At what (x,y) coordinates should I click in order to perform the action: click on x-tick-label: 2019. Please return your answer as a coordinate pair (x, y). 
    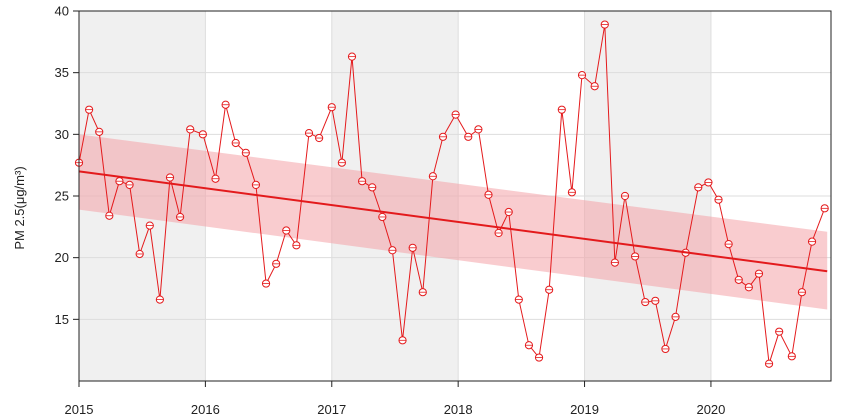
    Looking at the image, I should click on (584, 409).